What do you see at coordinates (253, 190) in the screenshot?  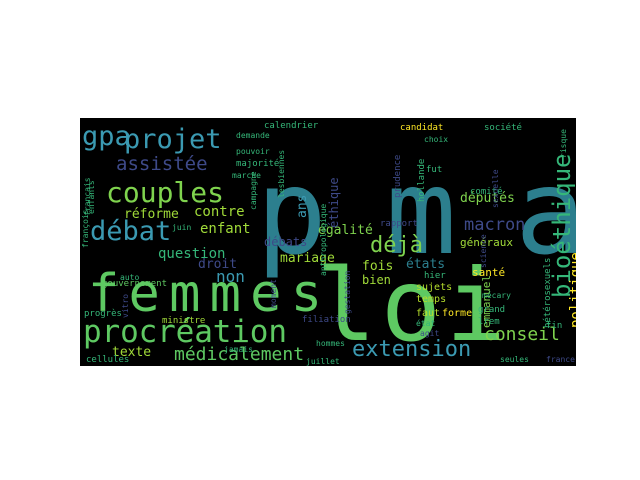 I see `word-campagne: campagne` at bounding box center [253, 190].